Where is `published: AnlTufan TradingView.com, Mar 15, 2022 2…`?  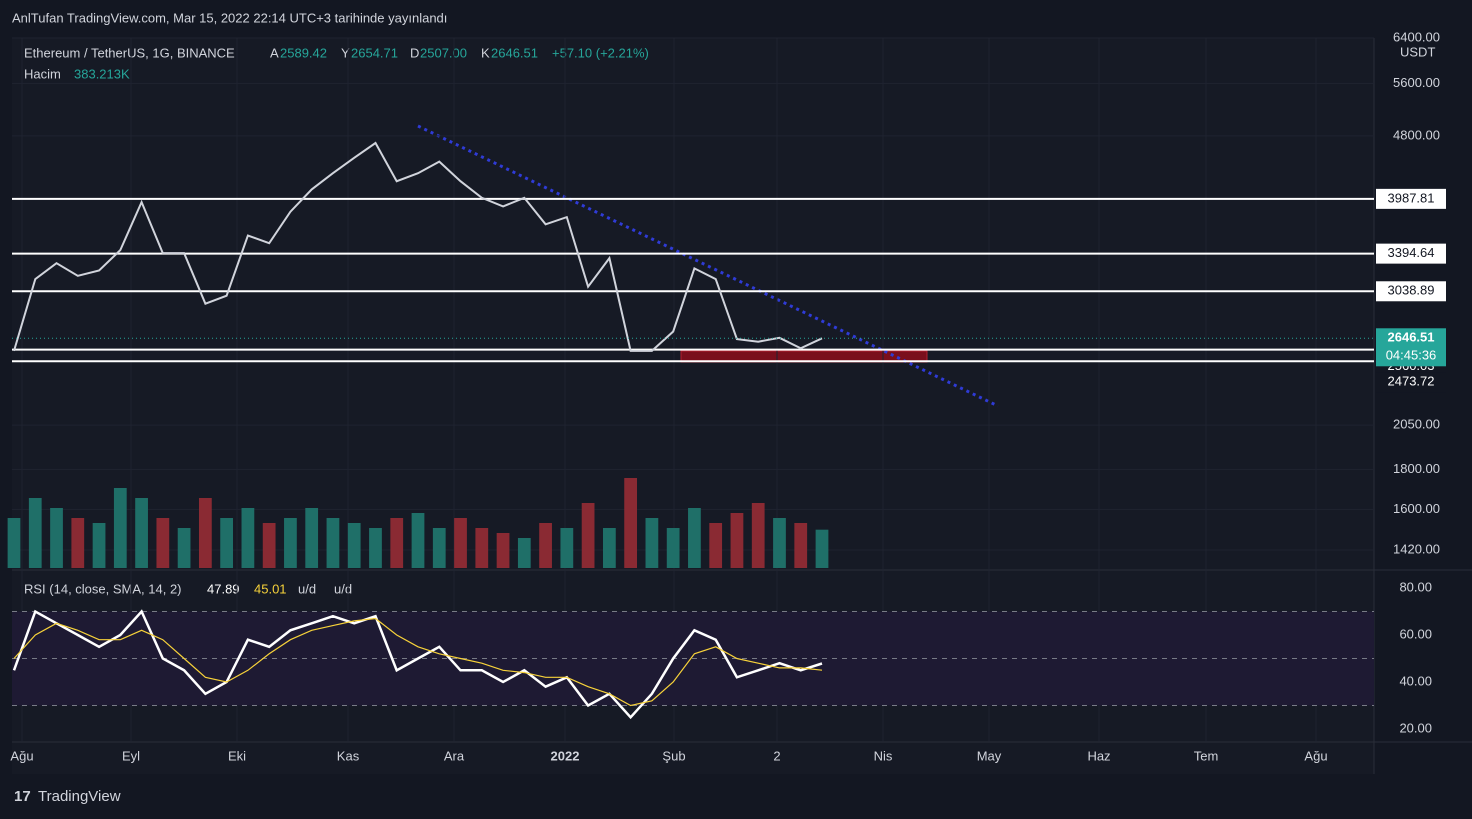
published: AnlTufan TradingView.com, Mar 15, 2022 2… is located at coordinates (229, 17).